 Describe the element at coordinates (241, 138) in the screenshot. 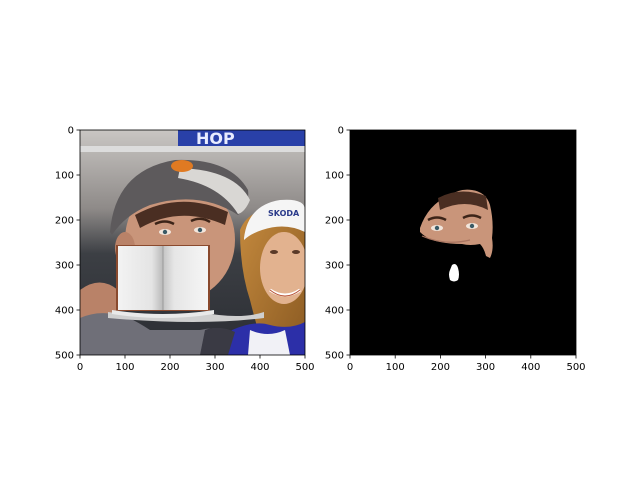

I see `hop-sign` at that location.